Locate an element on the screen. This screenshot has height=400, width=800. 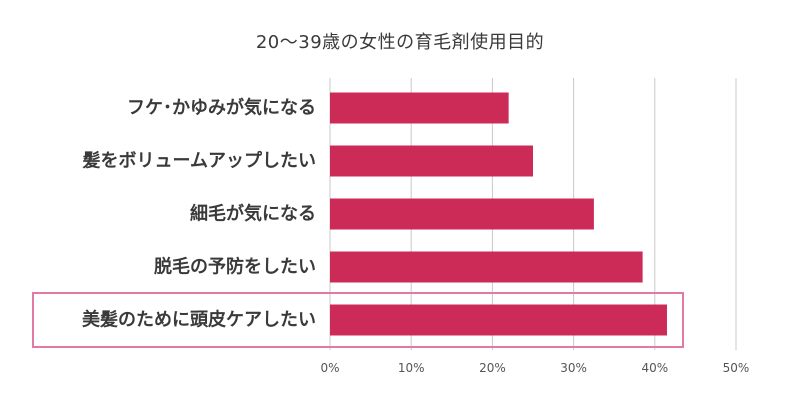
category-label: 細毛が気になる is located at coordinates (253, 214).